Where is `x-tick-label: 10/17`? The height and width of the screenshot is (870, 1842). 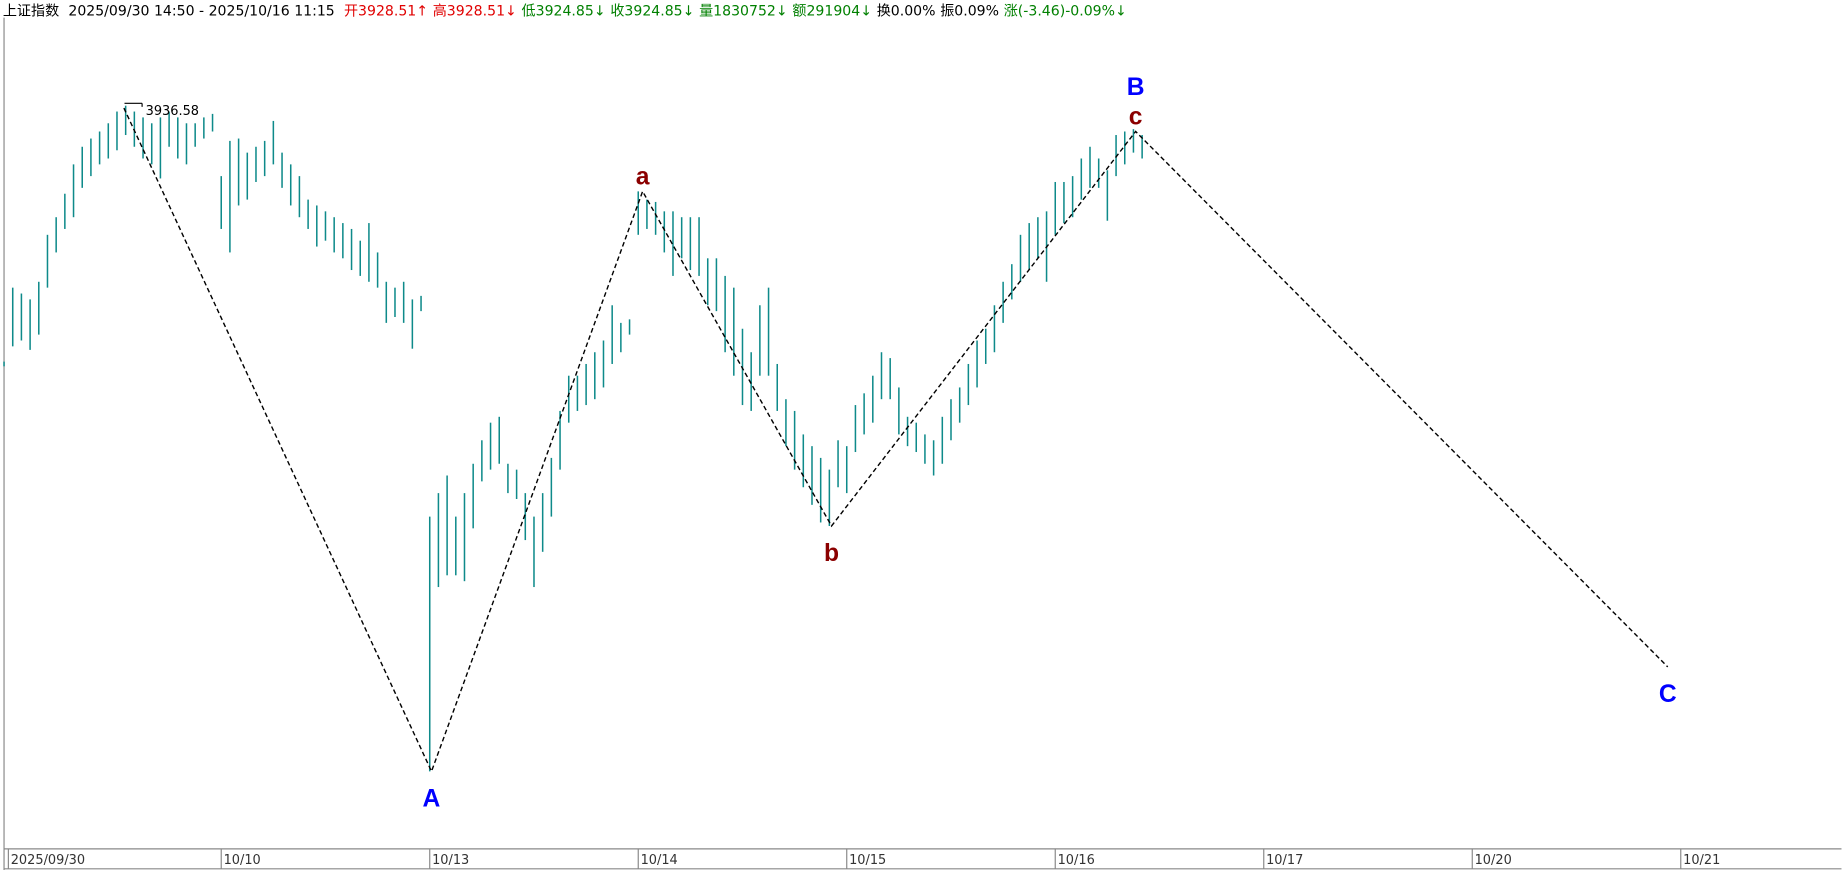
x-tick-label: 10/17 is located at coordinates (1284, 860).